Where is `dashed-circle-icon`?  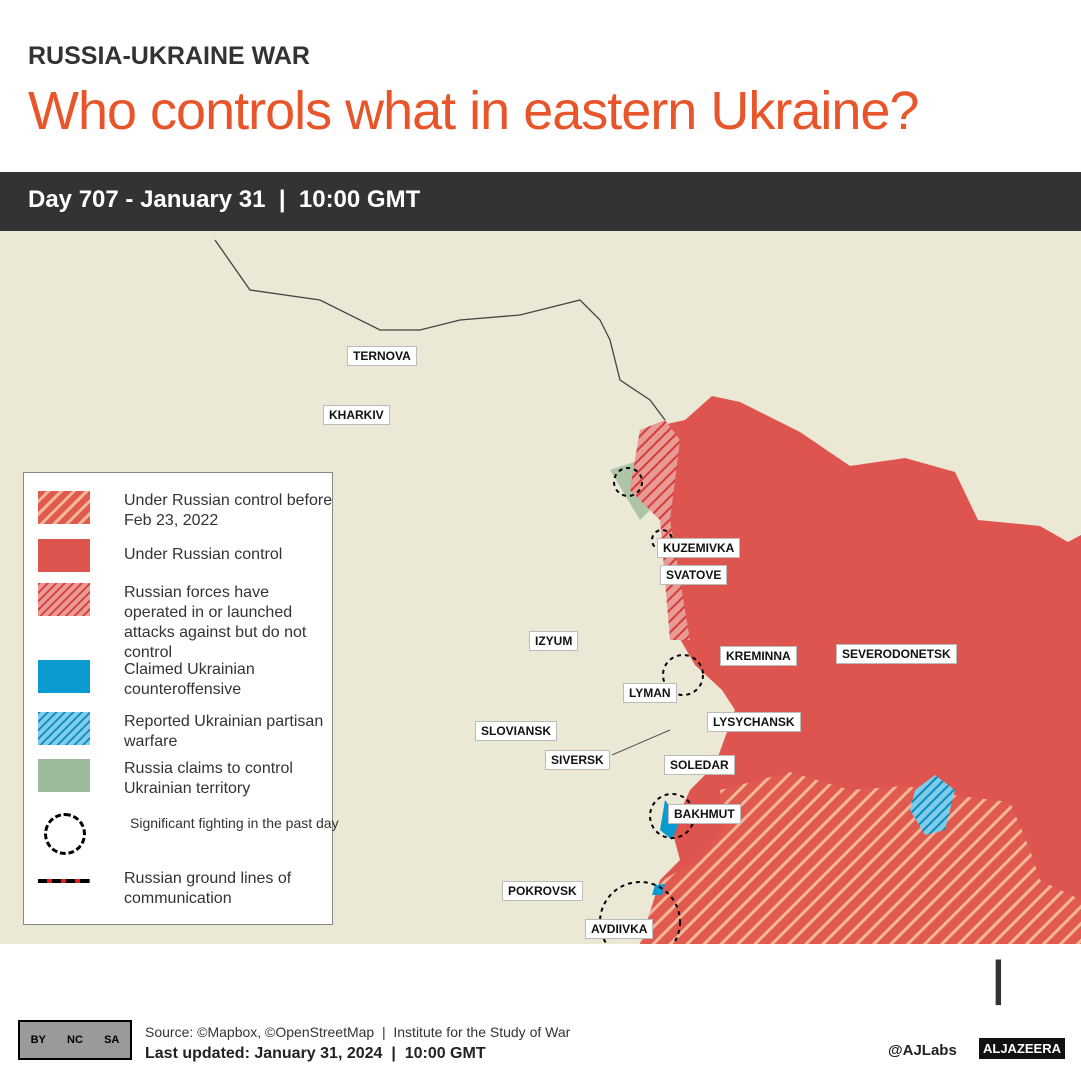
dashed-circle-icon is located at coordinates (65, 834).